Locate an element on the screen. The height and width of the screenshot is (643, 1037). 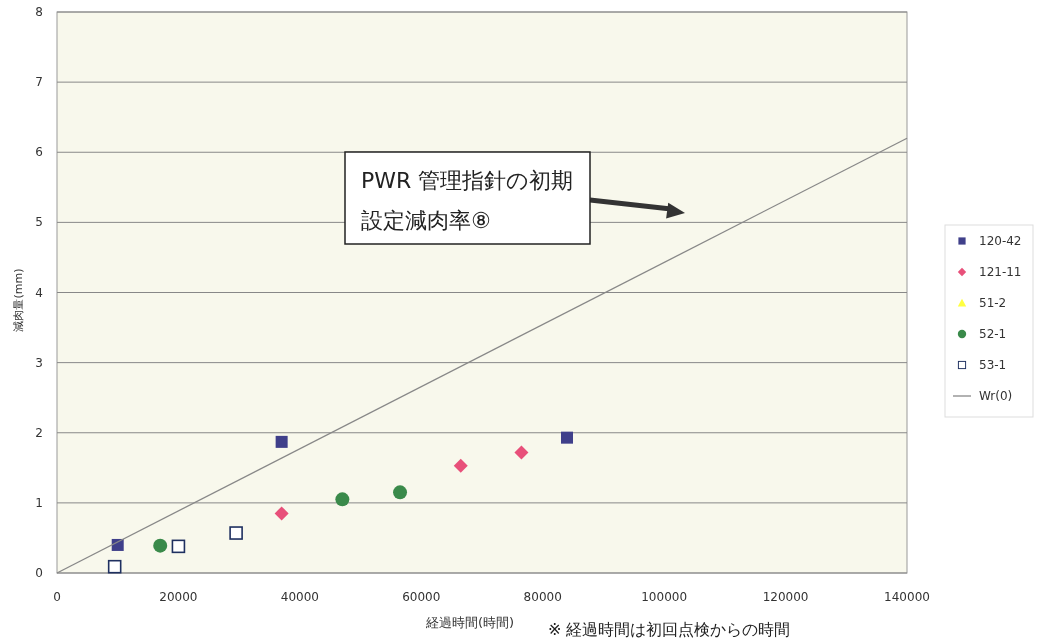
legend-label: 51-2 is located at coordinates (993, 303).